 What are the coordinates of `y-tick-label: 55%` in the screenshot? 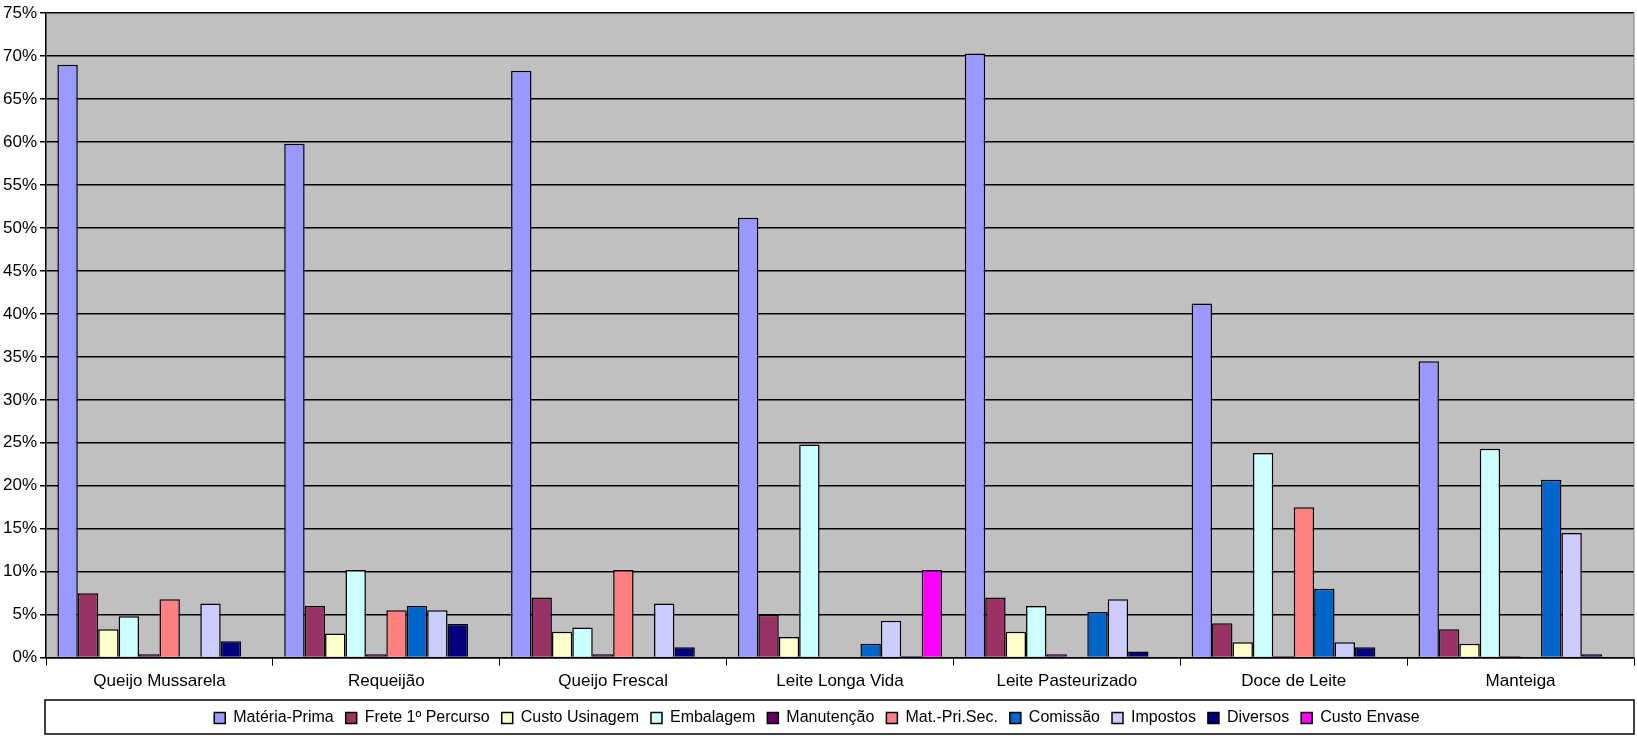 It's located at (20, 184).